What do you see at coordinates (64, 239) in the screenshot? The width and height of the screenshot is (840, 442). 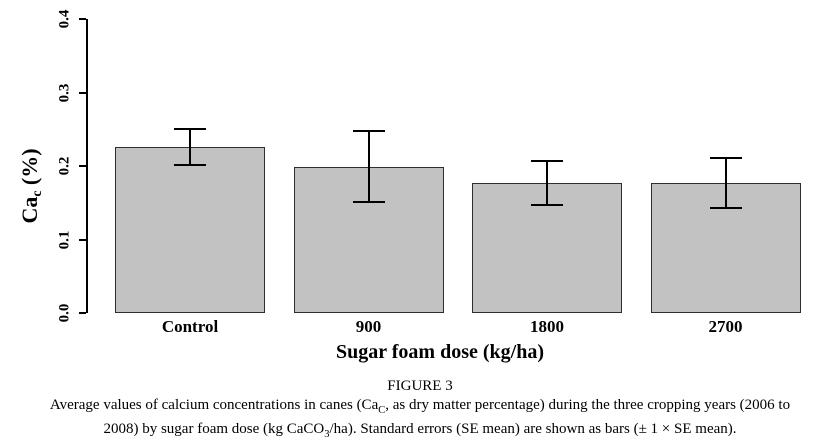 I see `y-tick-label: 0.1` at bounding box center [64, 239].